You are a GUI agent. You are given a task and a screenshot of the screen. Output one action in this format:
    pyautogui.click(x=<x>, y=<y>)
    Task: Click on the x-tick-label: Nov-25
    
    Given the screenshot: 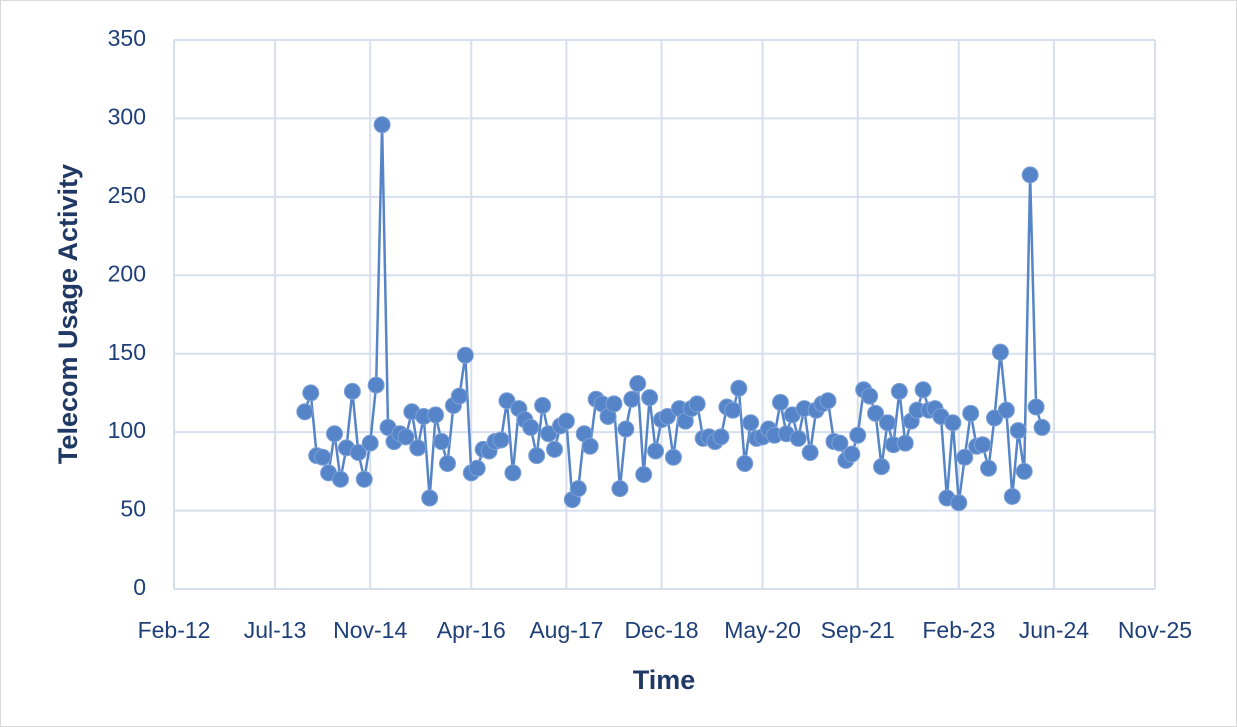 What is the action you would take?
    pyautogui.click(x=1155, y=630)
    